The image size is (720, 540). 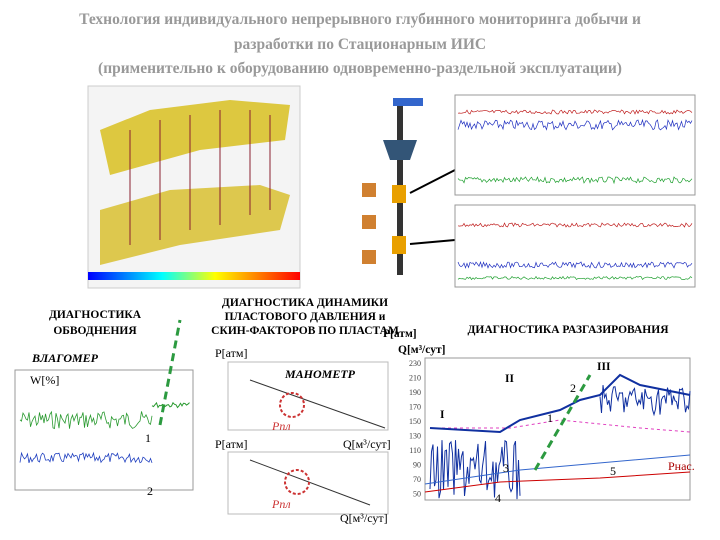 I want to click on sensor-plots, so click(x=575, y=191).